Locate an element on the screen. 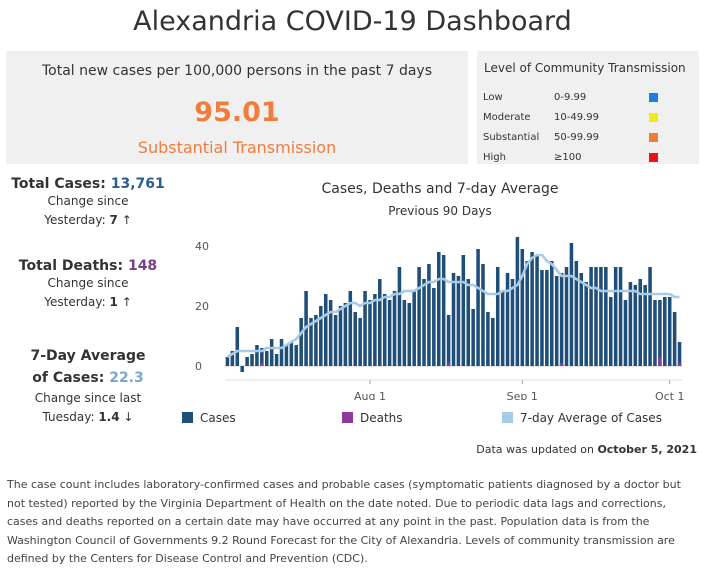  level-row-high: High ≥100 is located at coordinates (588, 159).